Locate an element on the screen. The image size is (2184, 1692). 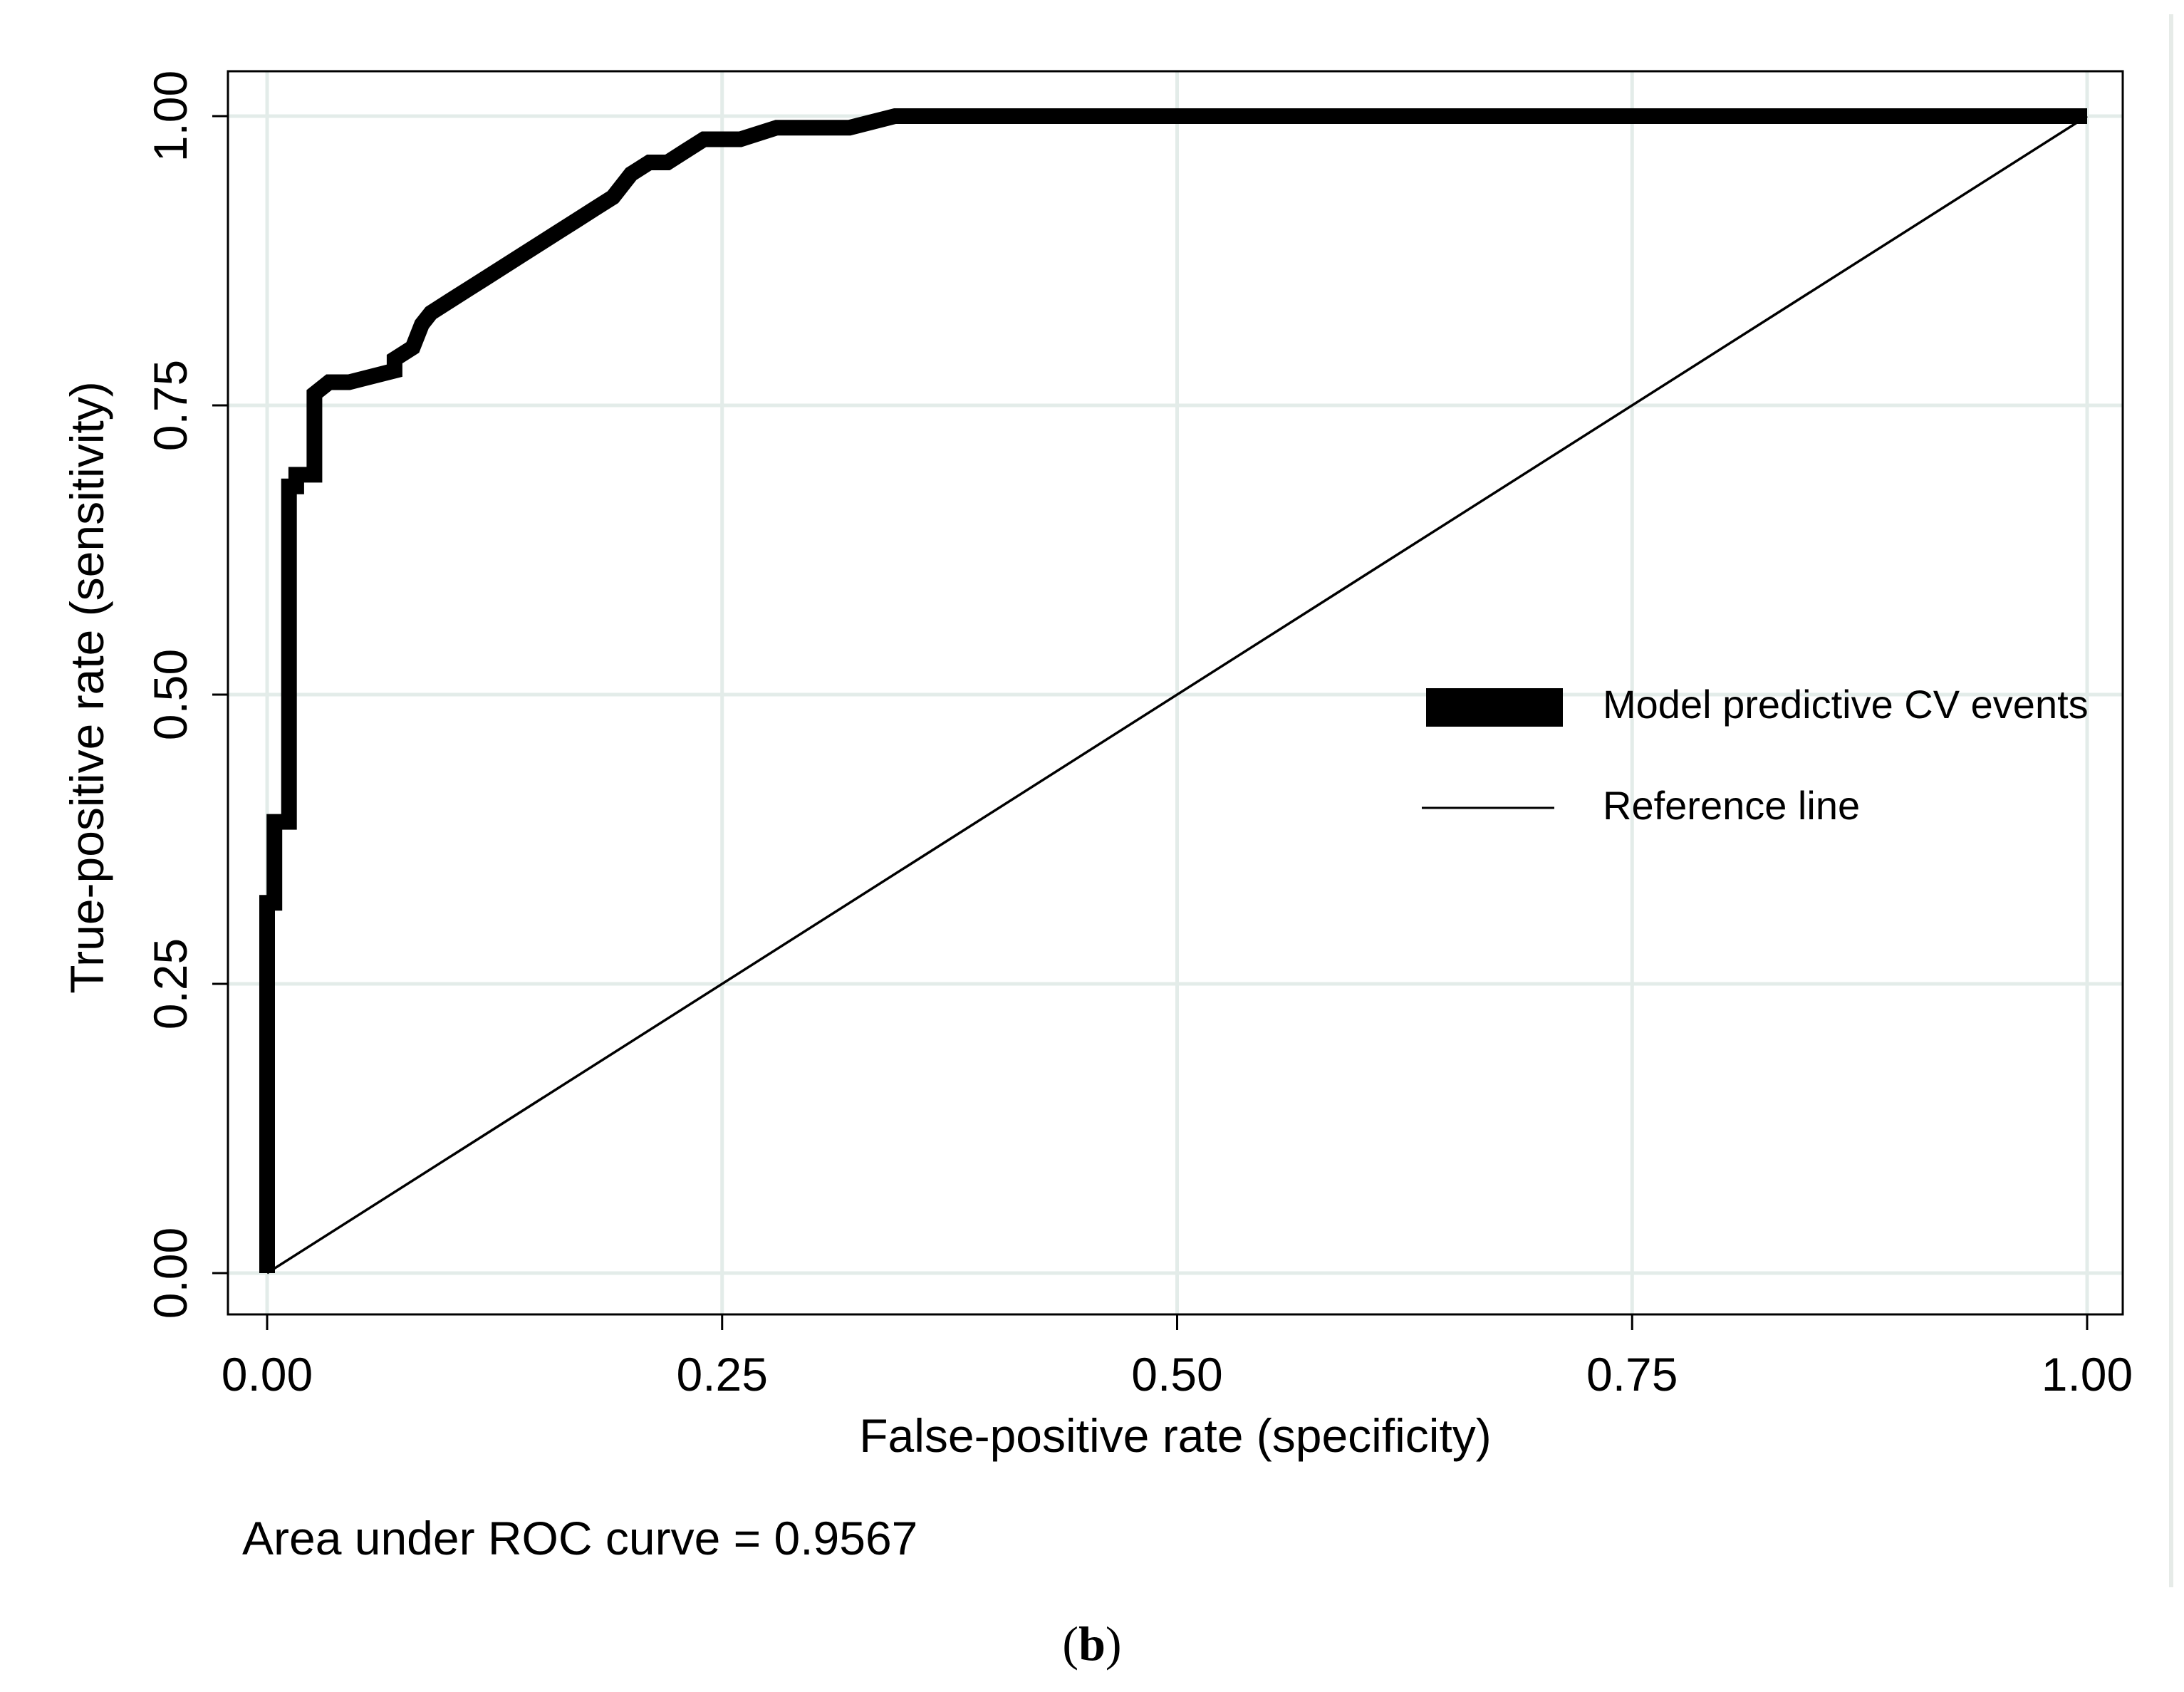
figure-caption: (b) is located at coordinates (1092, 1644).